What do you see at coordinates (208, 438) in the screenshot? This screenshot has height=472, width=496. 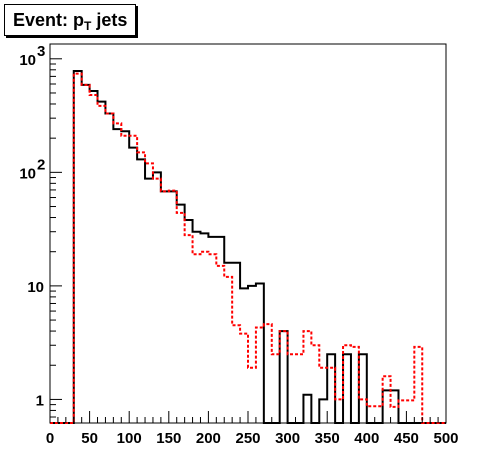 I see `x-tick-label: 200` at bounding box center [208, 438].